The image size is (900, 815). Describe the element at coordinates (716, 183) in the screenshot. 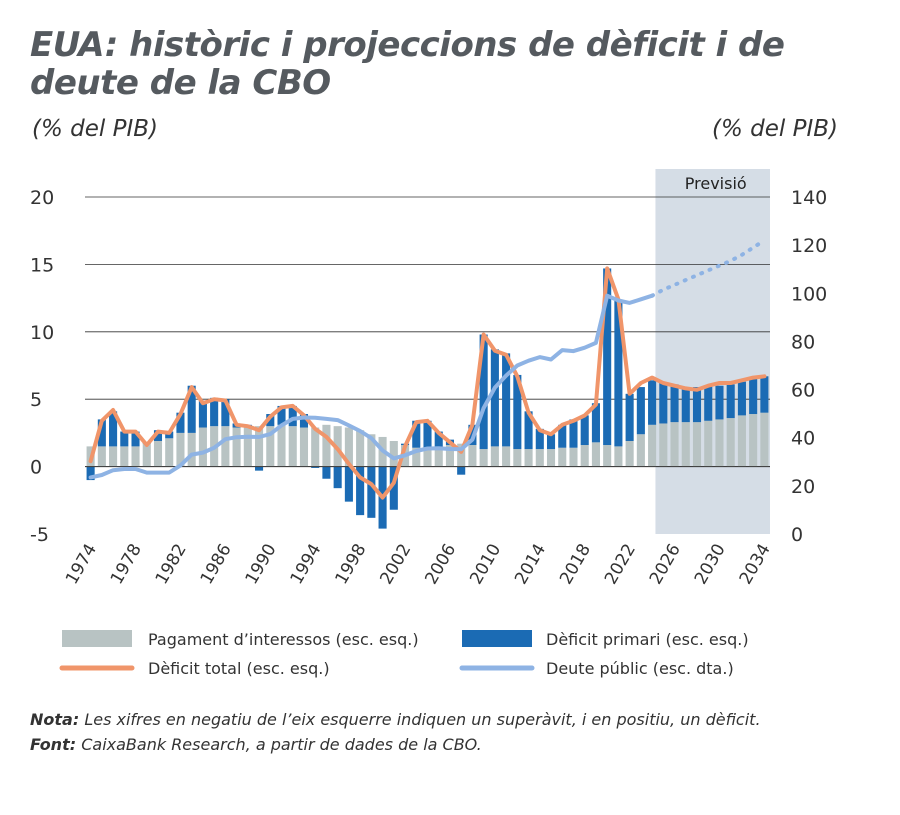

I see `forecast-label: Previsió` at that location.